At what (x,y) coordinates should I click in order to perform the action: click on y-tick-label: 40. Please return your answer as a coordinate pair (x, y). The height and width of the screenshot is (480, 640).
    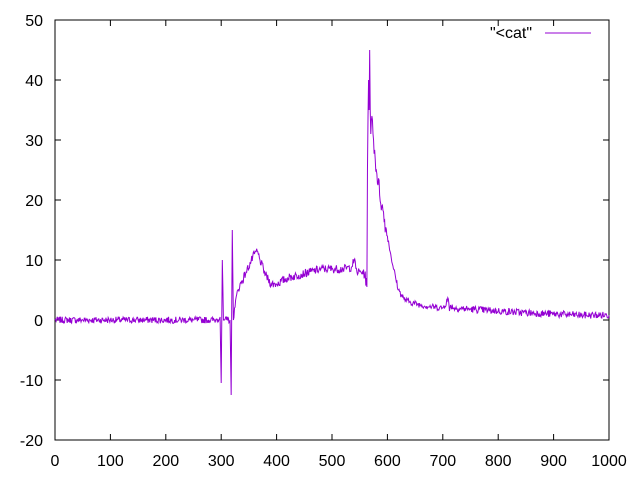
    Looking at the image, I should click on (34, 81).